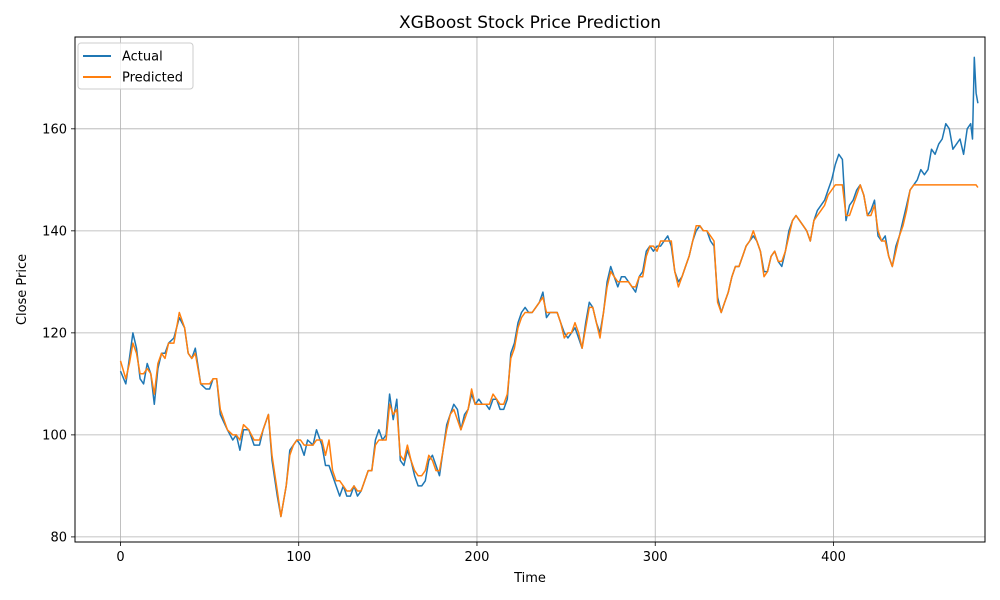  What do you see at coordinates (477, 557) in the screenshot?
I see `x-tick-label: 200` at bounding box center [477, 557].